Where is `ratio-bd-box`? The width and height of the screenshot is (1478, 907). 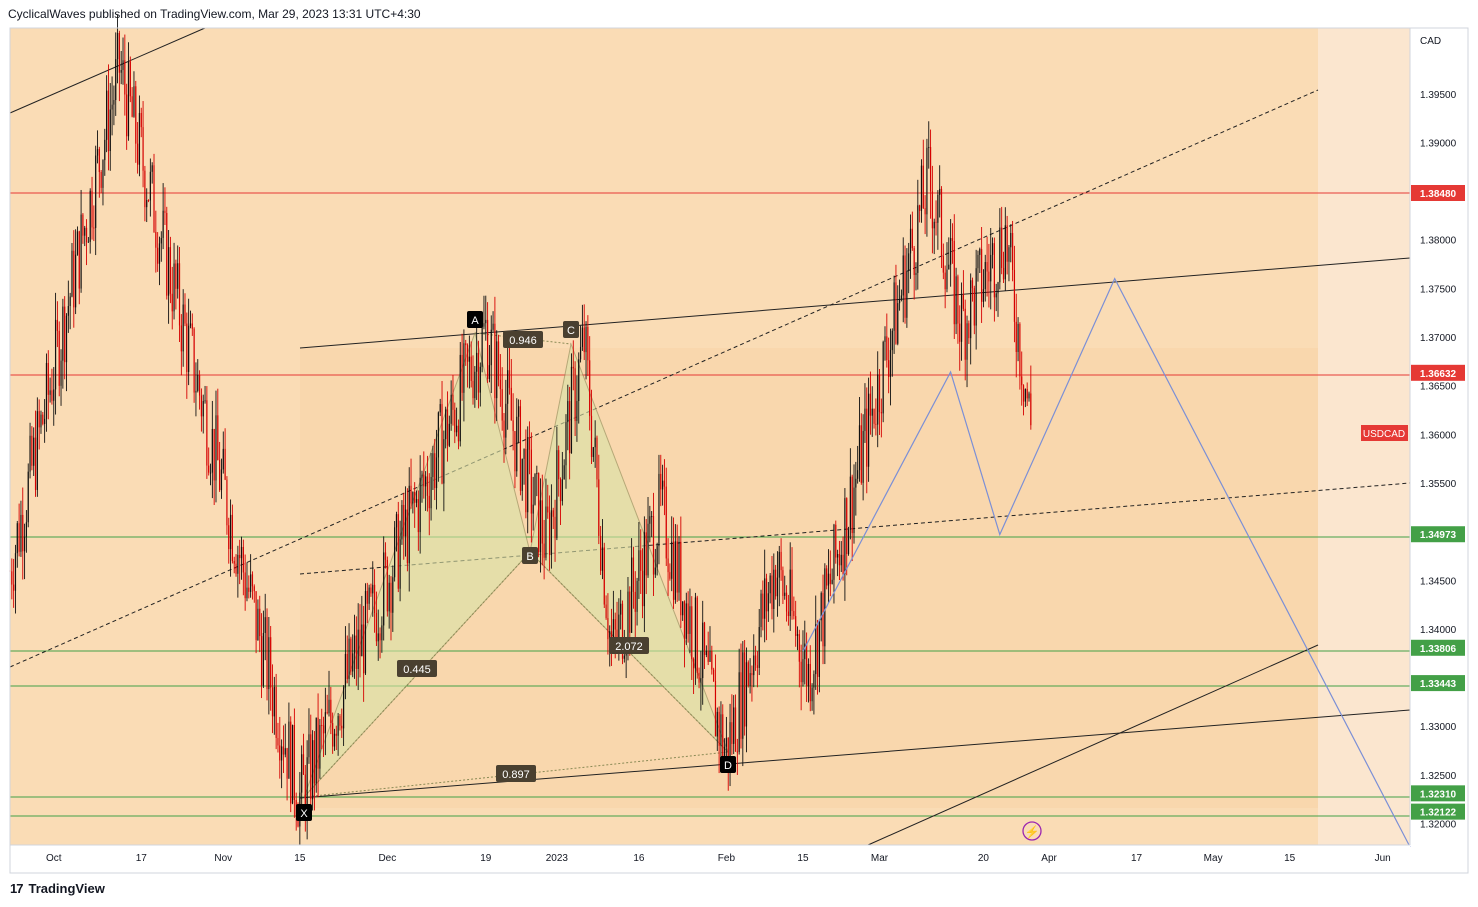
ratio-bd-box is located at coordinates (629, 645).